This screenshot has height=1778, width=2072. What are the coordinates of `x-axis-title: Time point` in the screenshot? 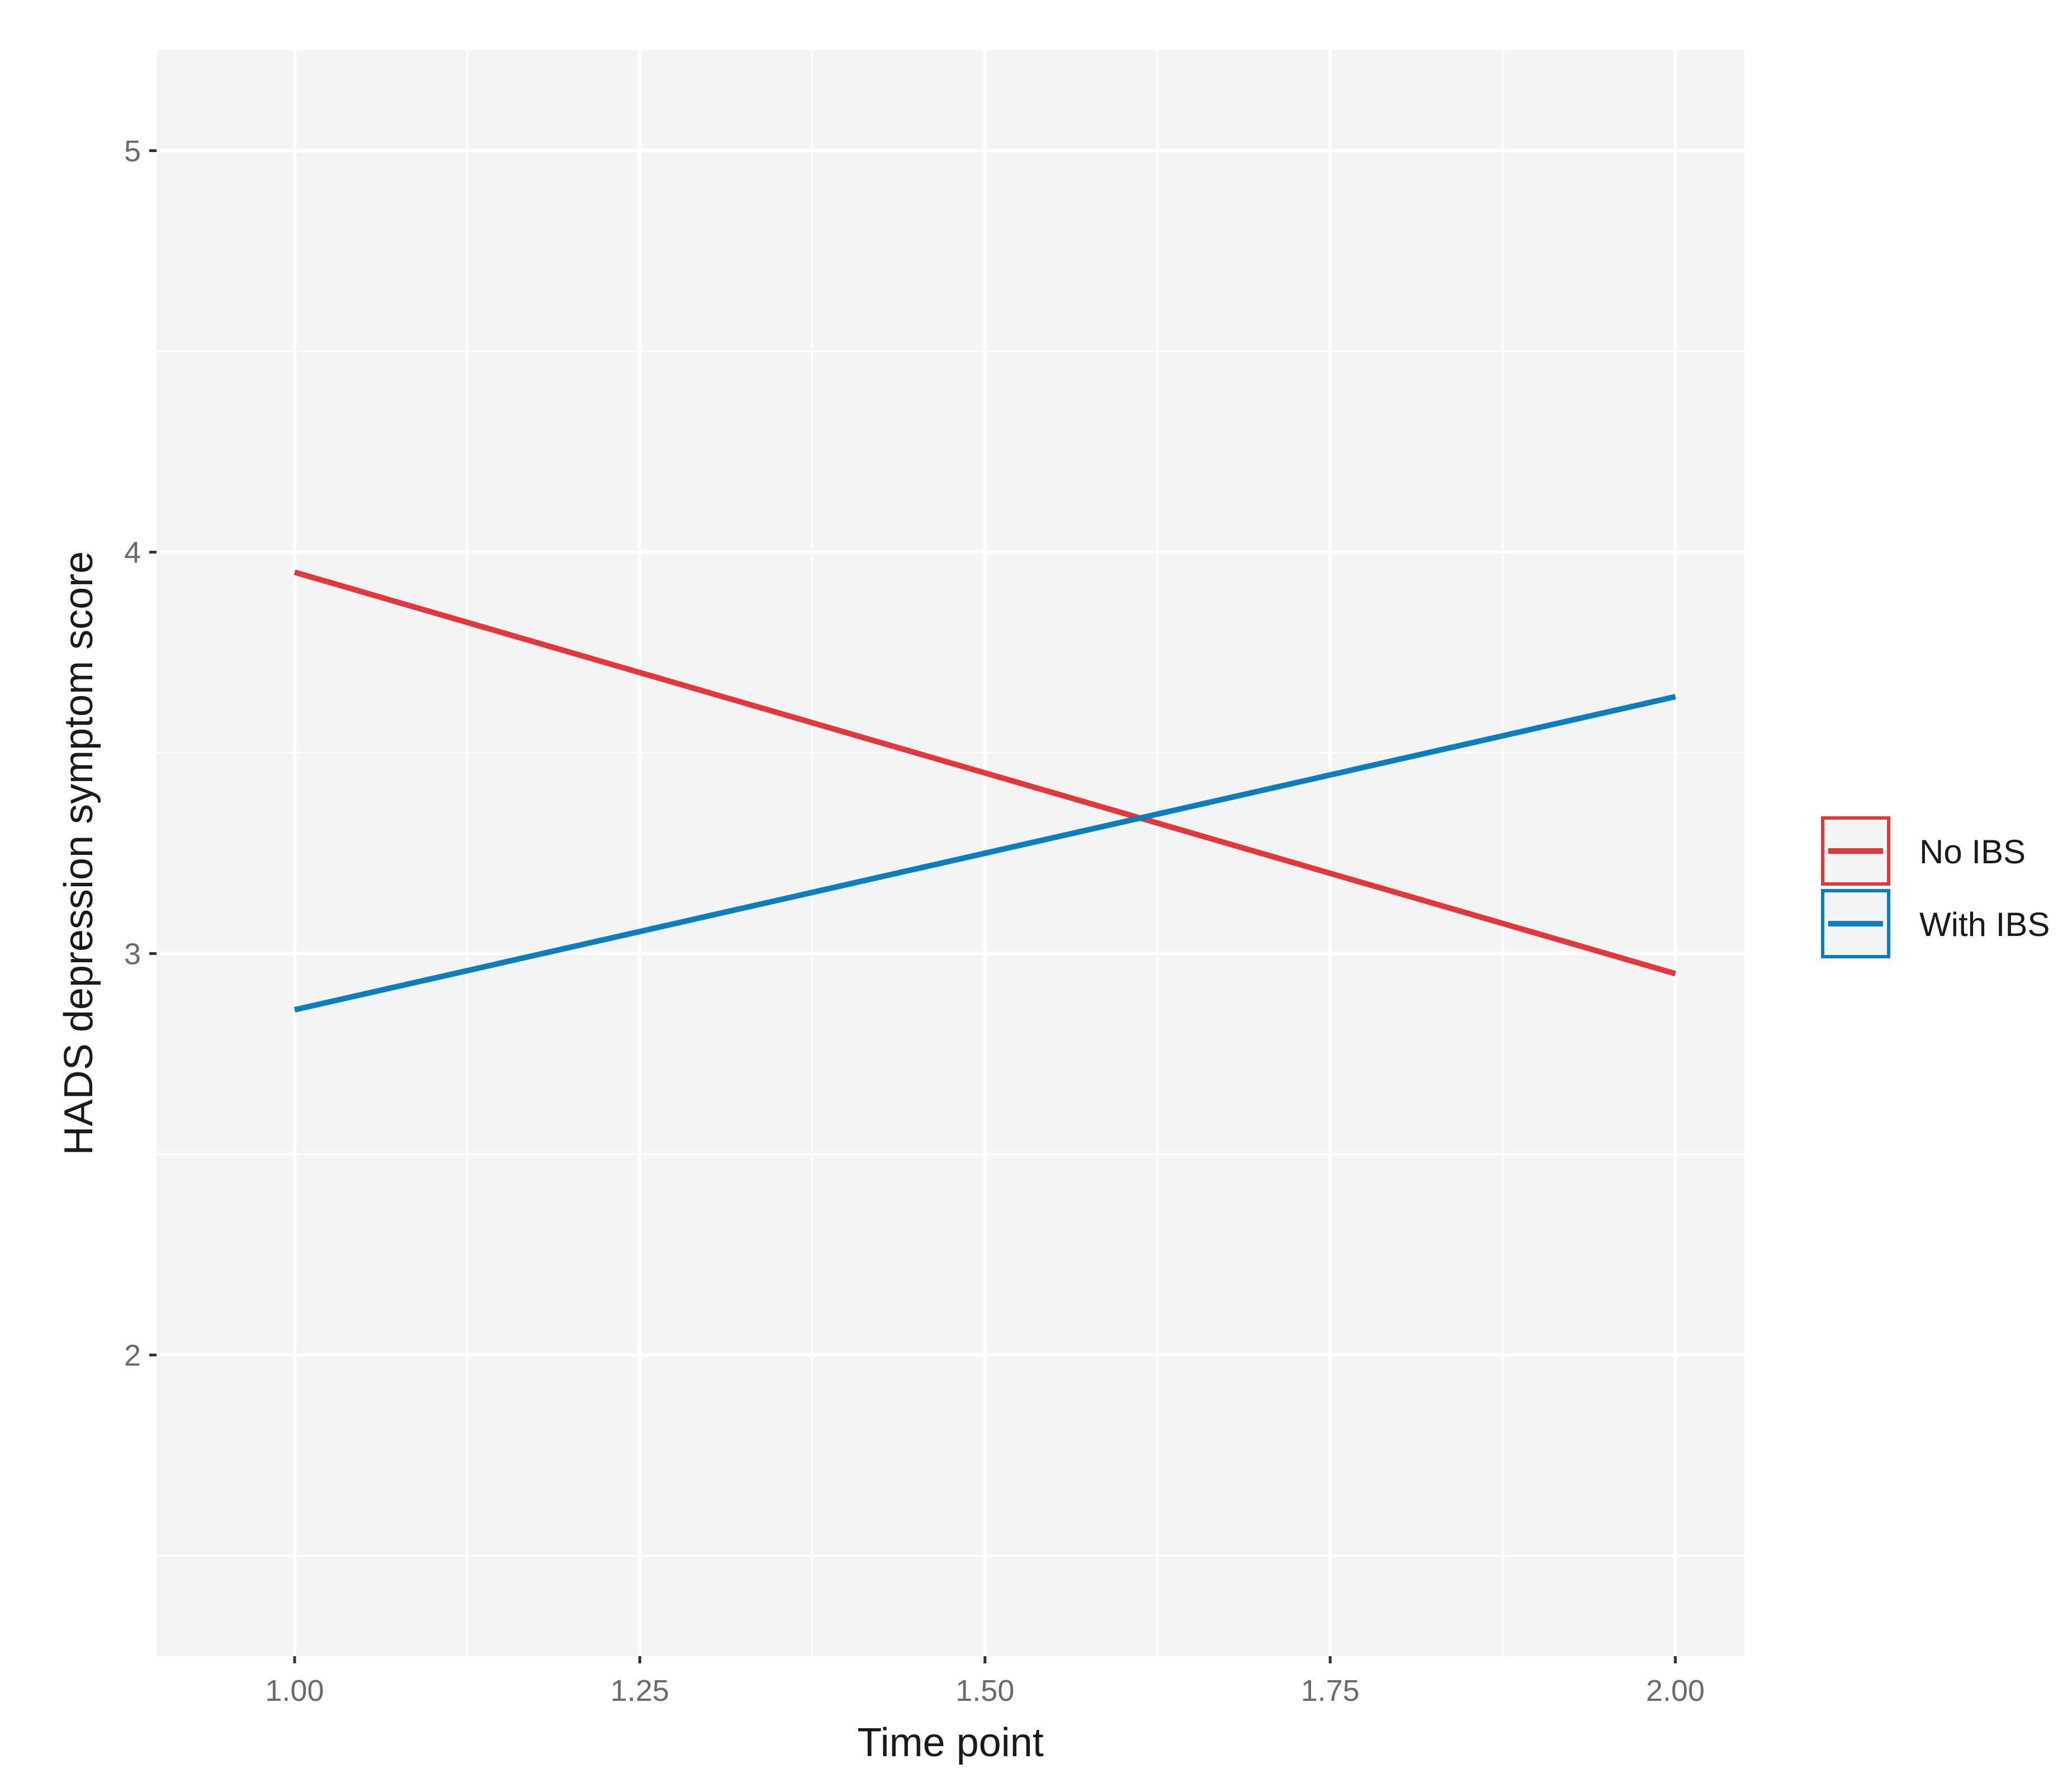 It's located at (950, 1742).